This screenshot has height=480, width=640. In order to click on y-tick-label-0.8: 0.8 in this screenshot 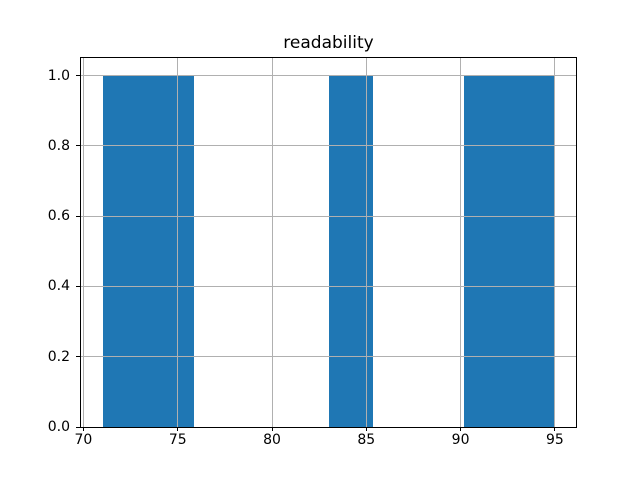, I will do `click(58, 145)`.